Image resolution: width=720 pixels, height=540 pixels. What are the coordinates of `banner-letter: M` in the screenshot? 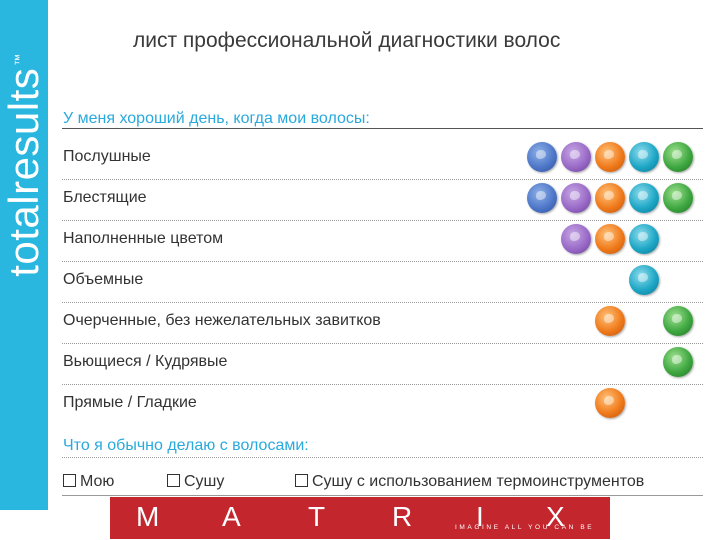 It's located at (148, 516).